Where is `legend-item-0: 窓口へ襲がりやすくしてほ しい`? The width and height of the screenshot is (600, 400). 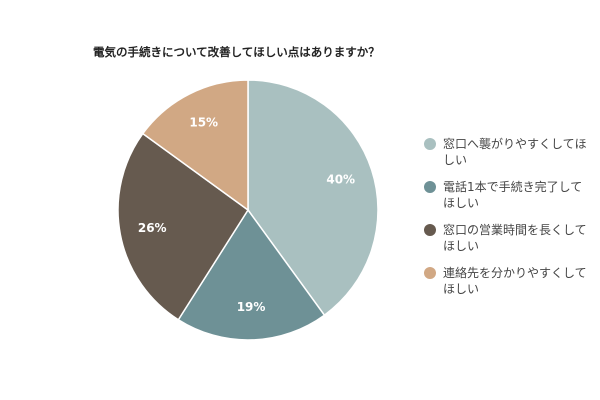
legend-item-0: 窓口へ襲がりやすくしてほ しい is located at coordinates (512, 152).